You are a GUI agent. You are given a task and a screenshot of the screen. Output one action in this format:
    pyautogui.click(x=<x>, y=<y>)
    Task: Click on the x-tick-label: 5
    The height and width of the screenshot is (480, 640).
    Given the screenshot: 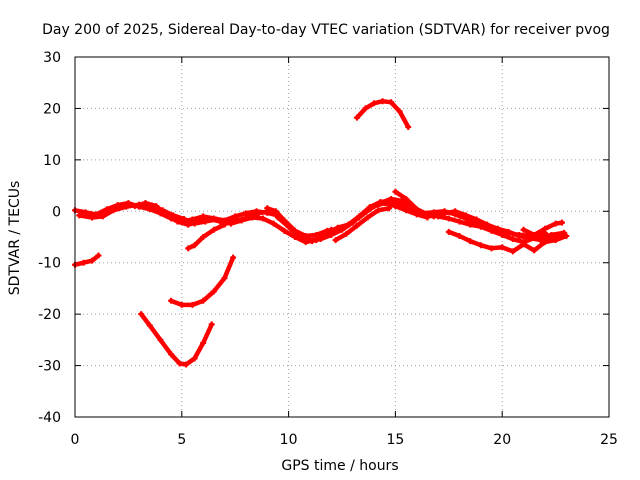 What is the action you would take?
    pyautogui.click(x=181, y=440)
    